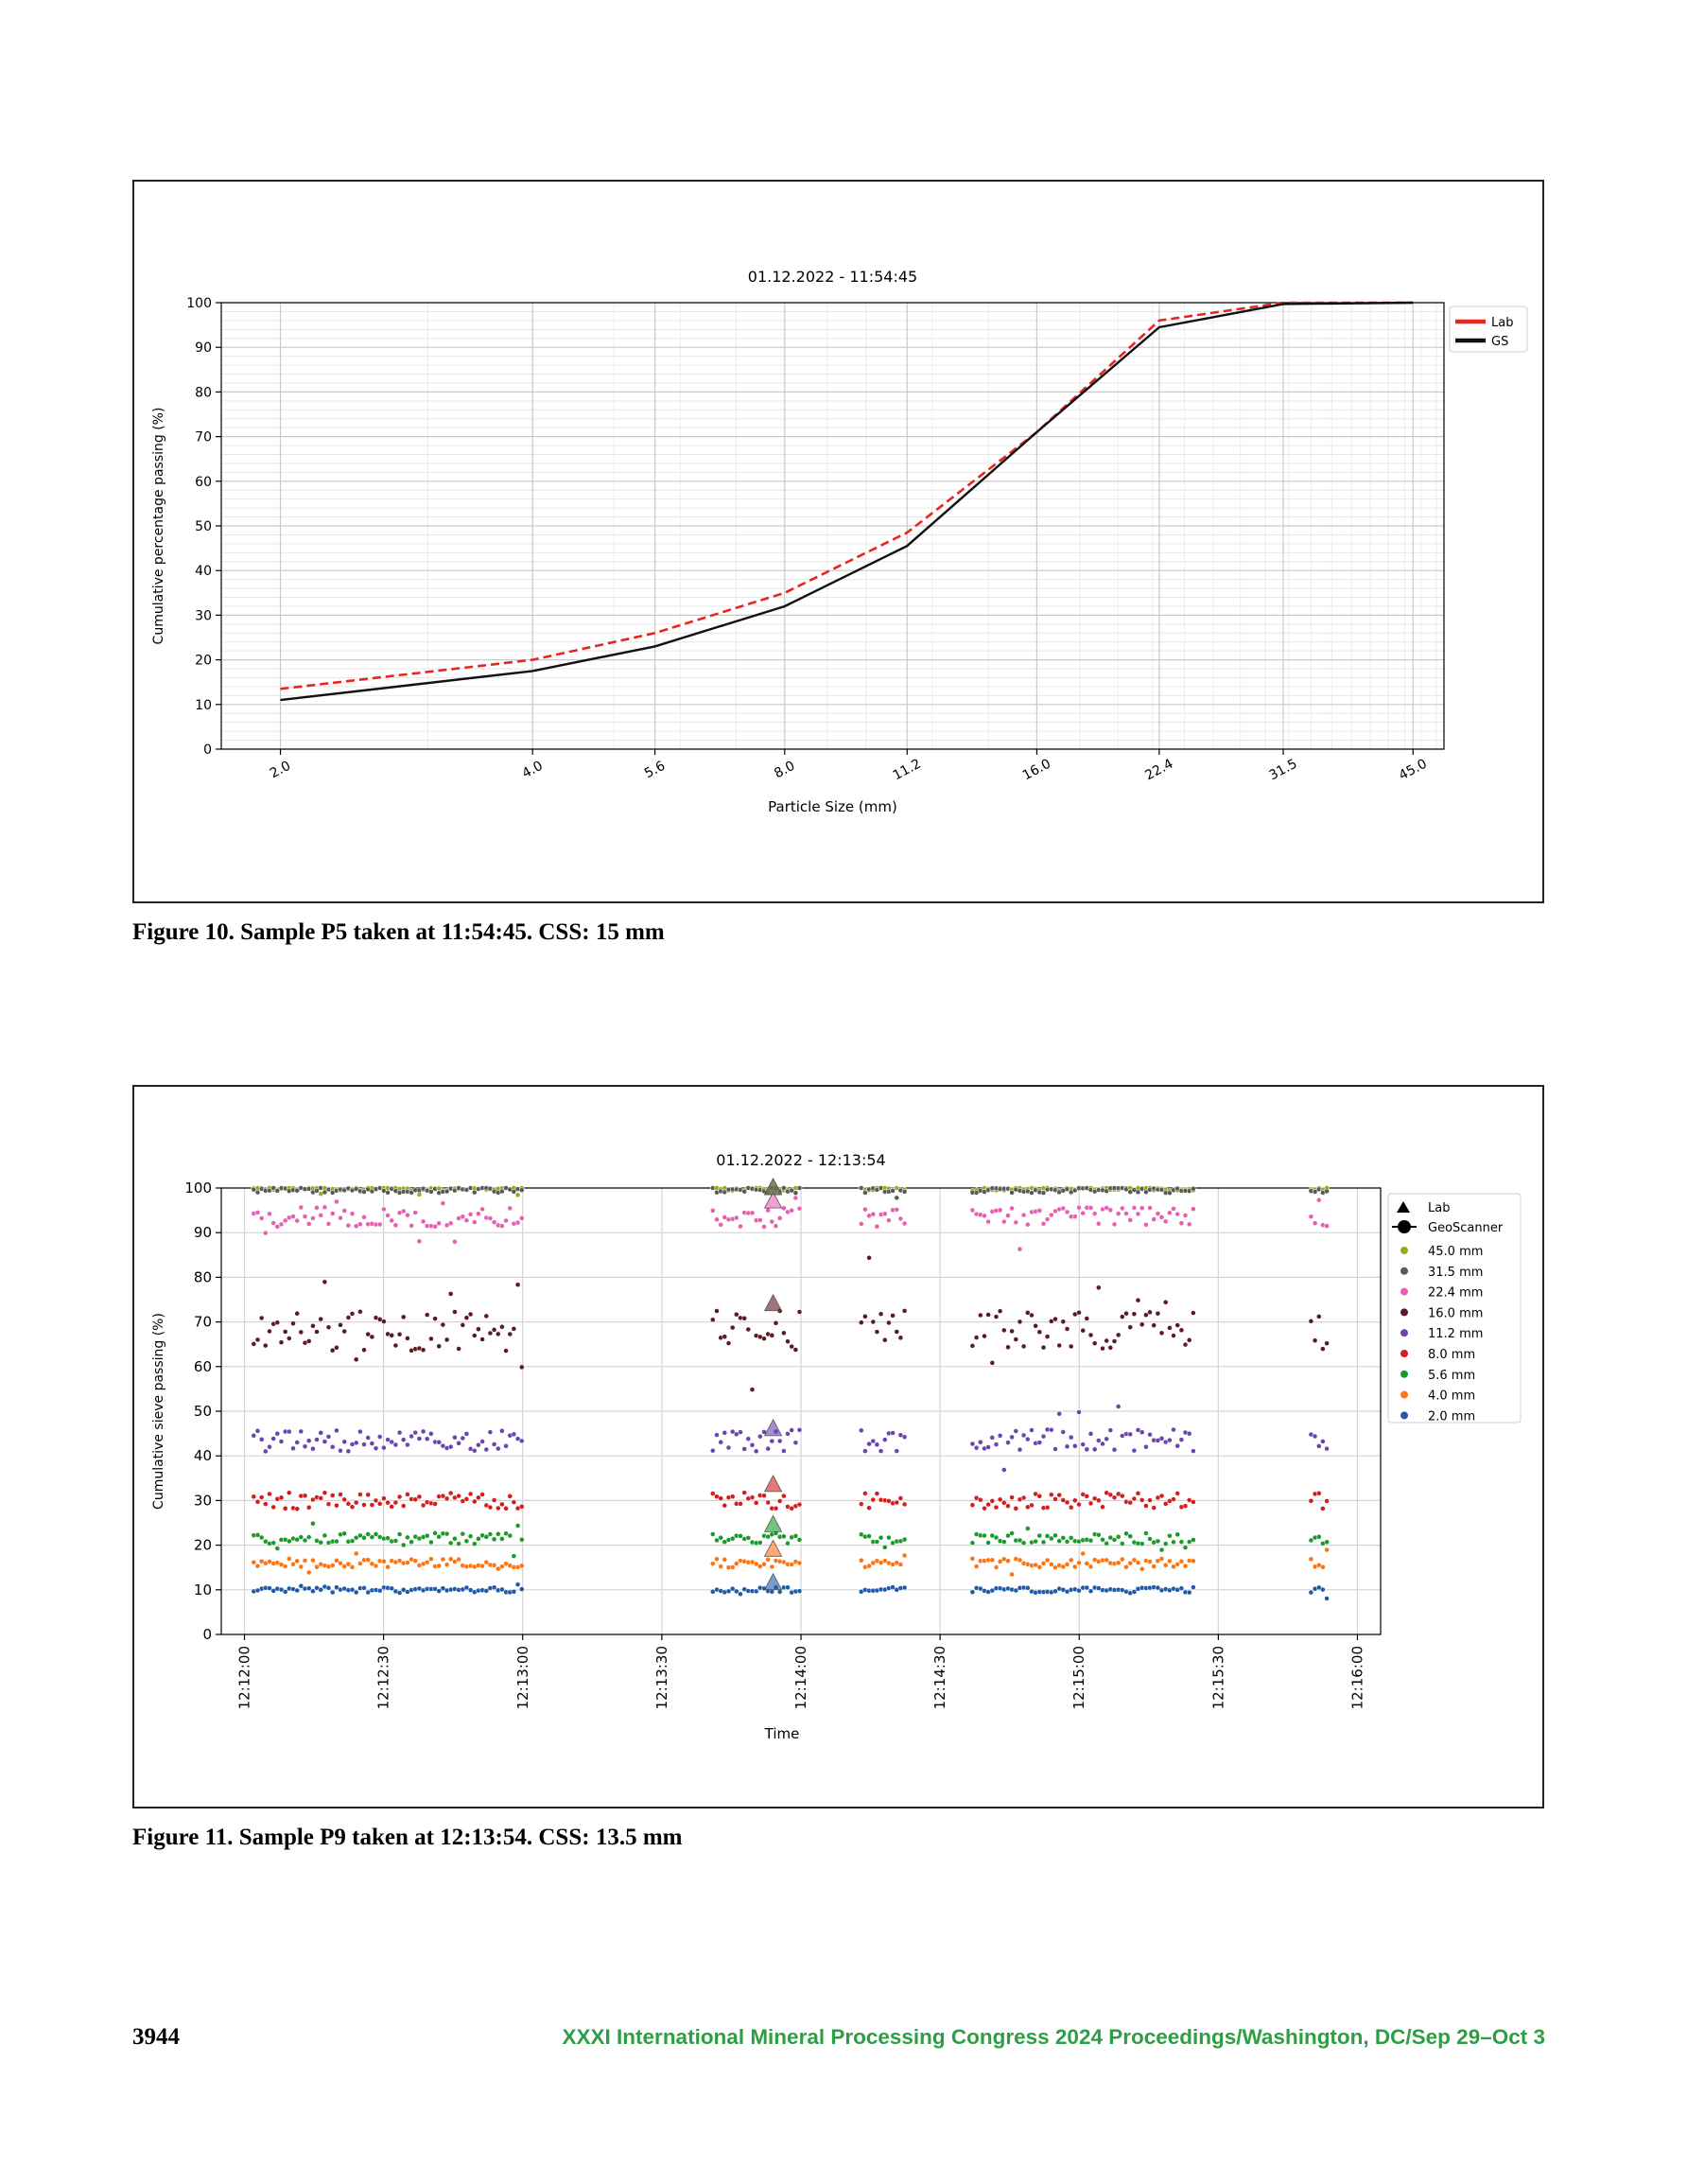 Image resolution: width=1687 pixels, height=2184 pixels. I want to click on y-tick-label: 10, so click(203, 1590).